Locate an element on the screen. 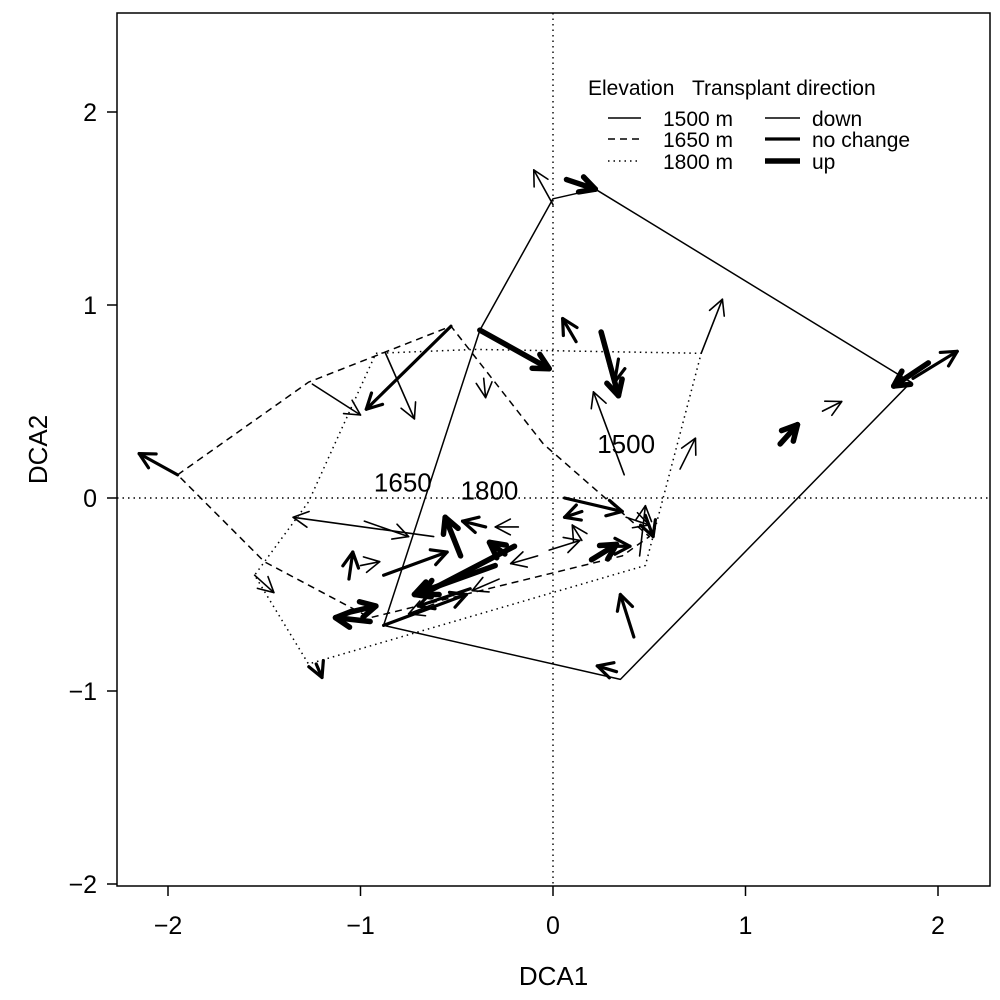 The image size is (1000, 1000). x-tick-label: −1 is located at coordinates (360, 926).